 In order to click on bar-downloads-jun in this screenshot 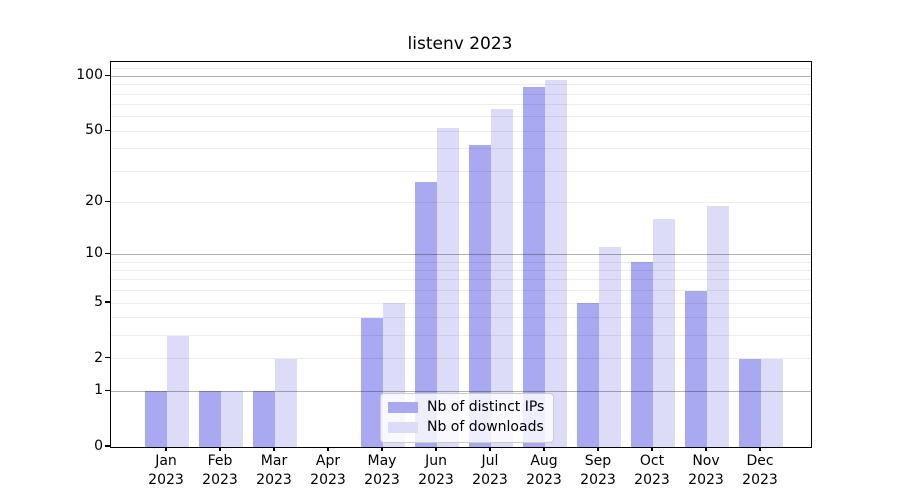, I will do `click(448, 287)`.